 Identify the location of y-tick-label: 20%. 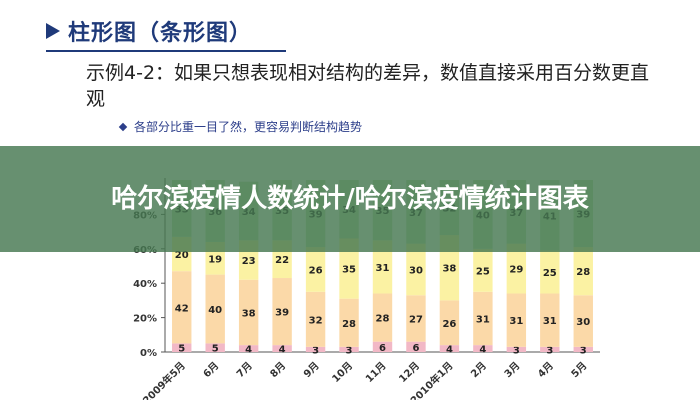
(145, 319).